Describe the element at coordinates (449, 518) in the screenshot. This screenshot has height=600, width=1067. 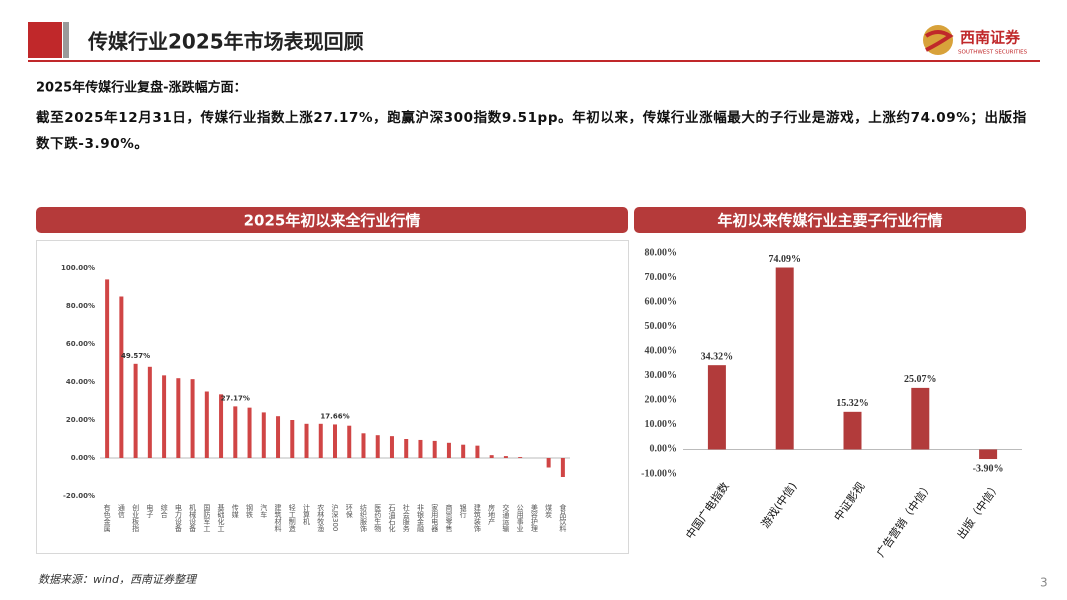
I see `x-tick-label: 商贸零售` at that location.